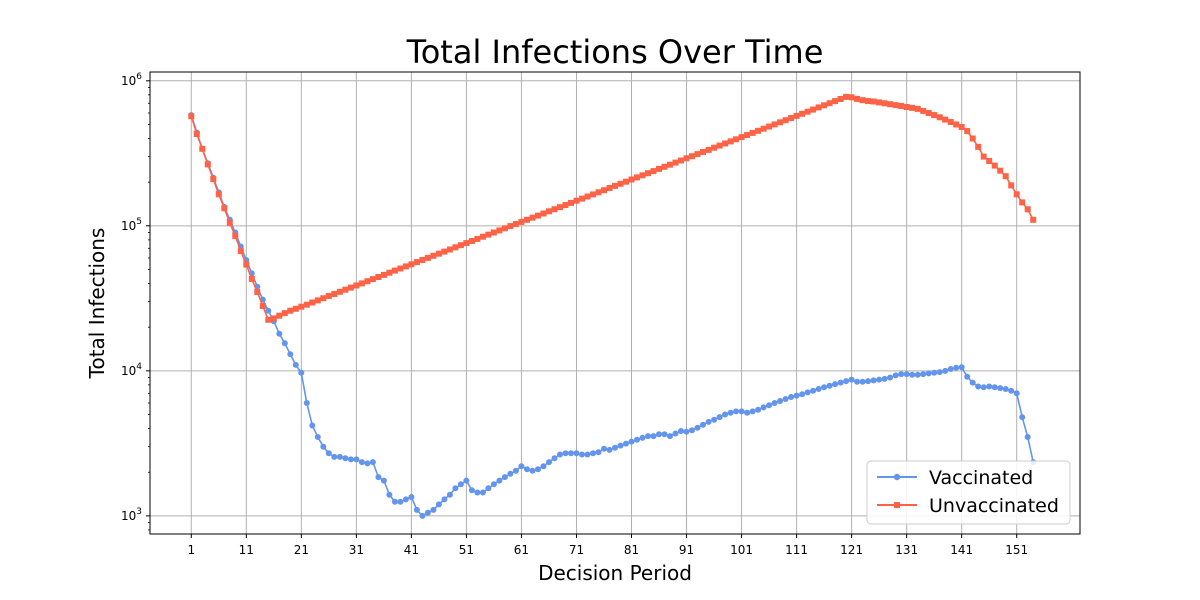 The image size is (1200, 600). What do you see at coordinates (131, 515) in the screenshot?
I see `y-tick-label: 10³` at bounding box center [131, 515].